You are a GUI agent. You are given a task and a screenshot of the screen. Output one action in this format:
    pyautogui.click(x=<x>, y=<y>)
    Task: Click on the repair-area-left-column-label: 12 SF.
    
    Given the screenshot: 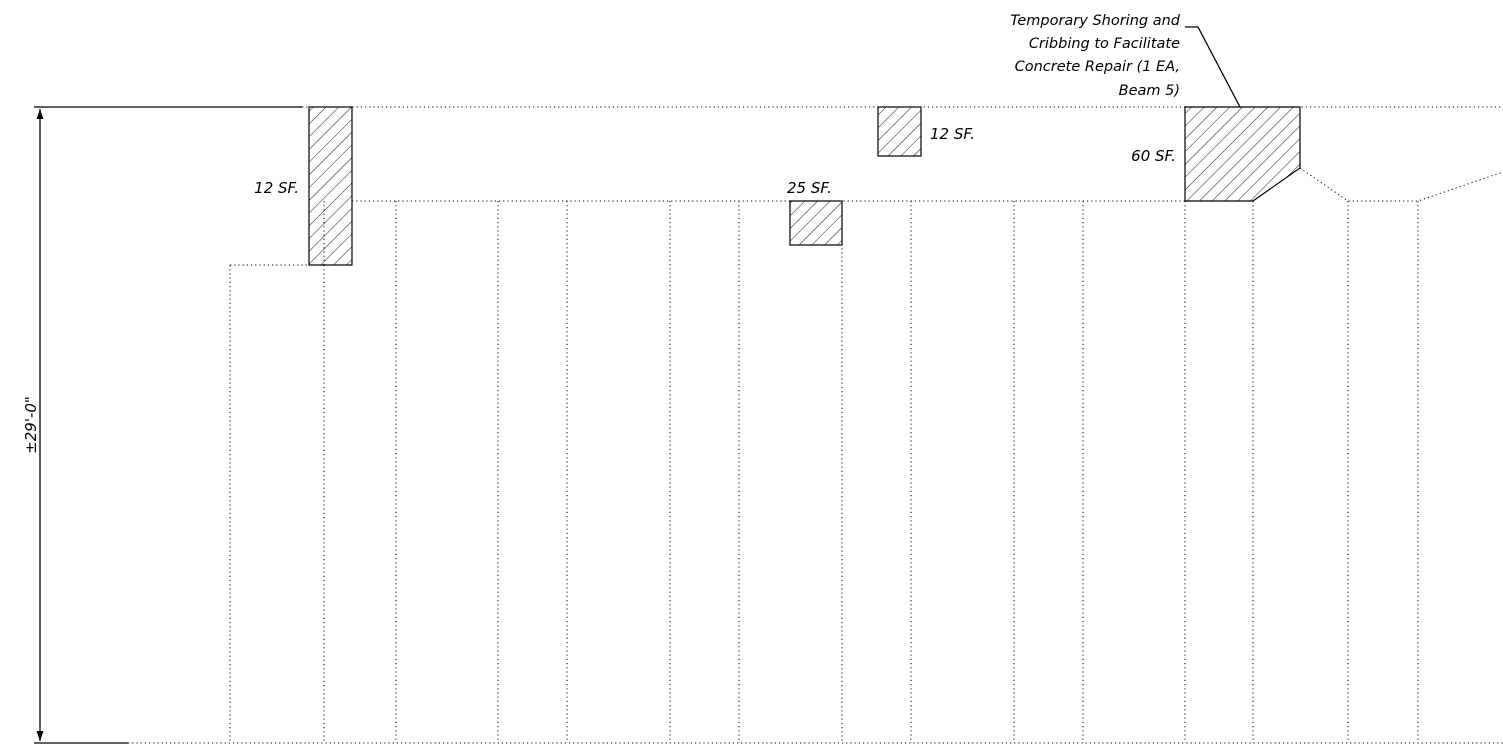 What is the action you would take?
    pyautogui.click(x=276, y=188)
    